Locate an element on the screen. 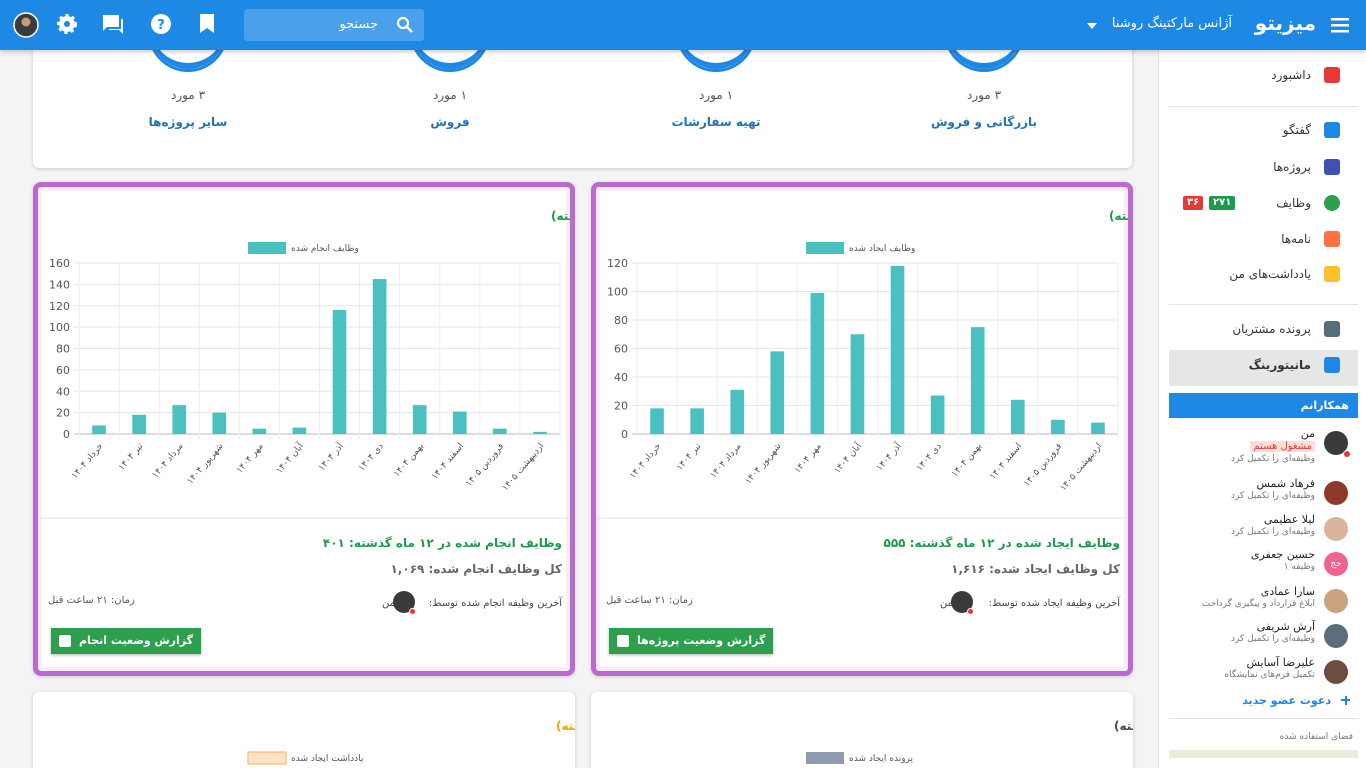 This screenshot has width=1366, height=768. x-tick-label: اردیبهشت ۱۴۰۵ is located at coordinates (523, 468).